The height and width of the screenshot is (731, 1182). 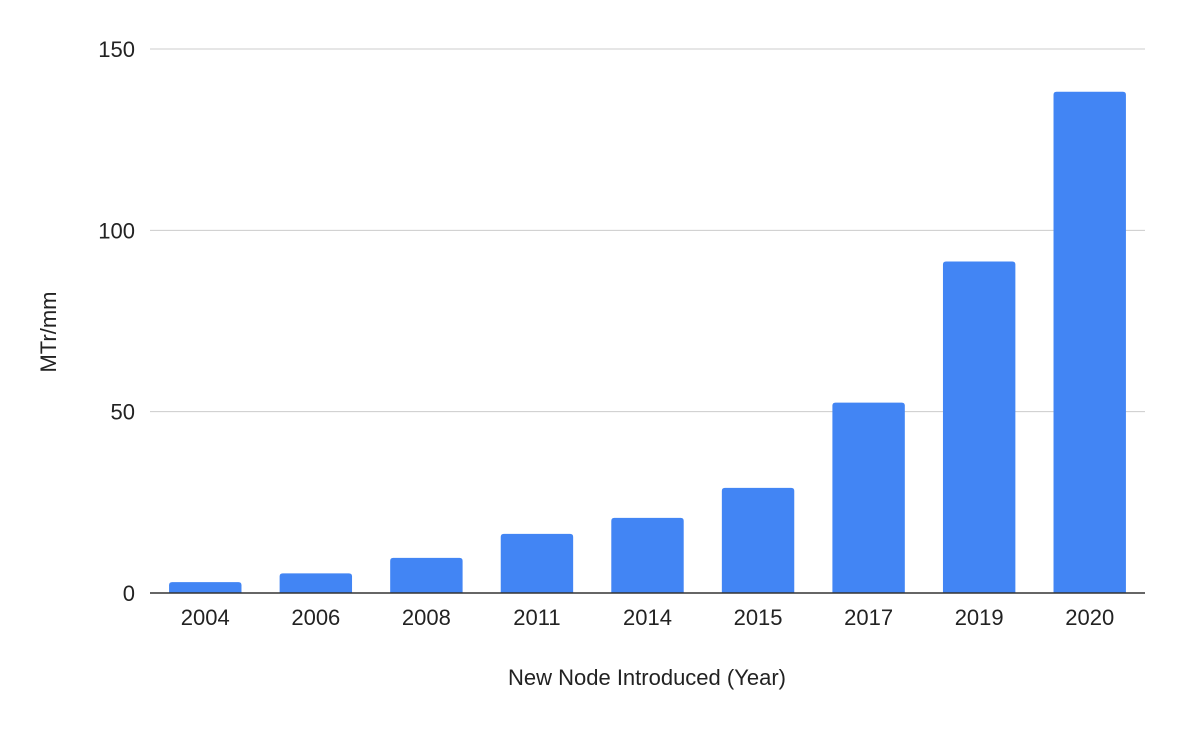 I want to click on bar-2006, so click(x=316, y=583).